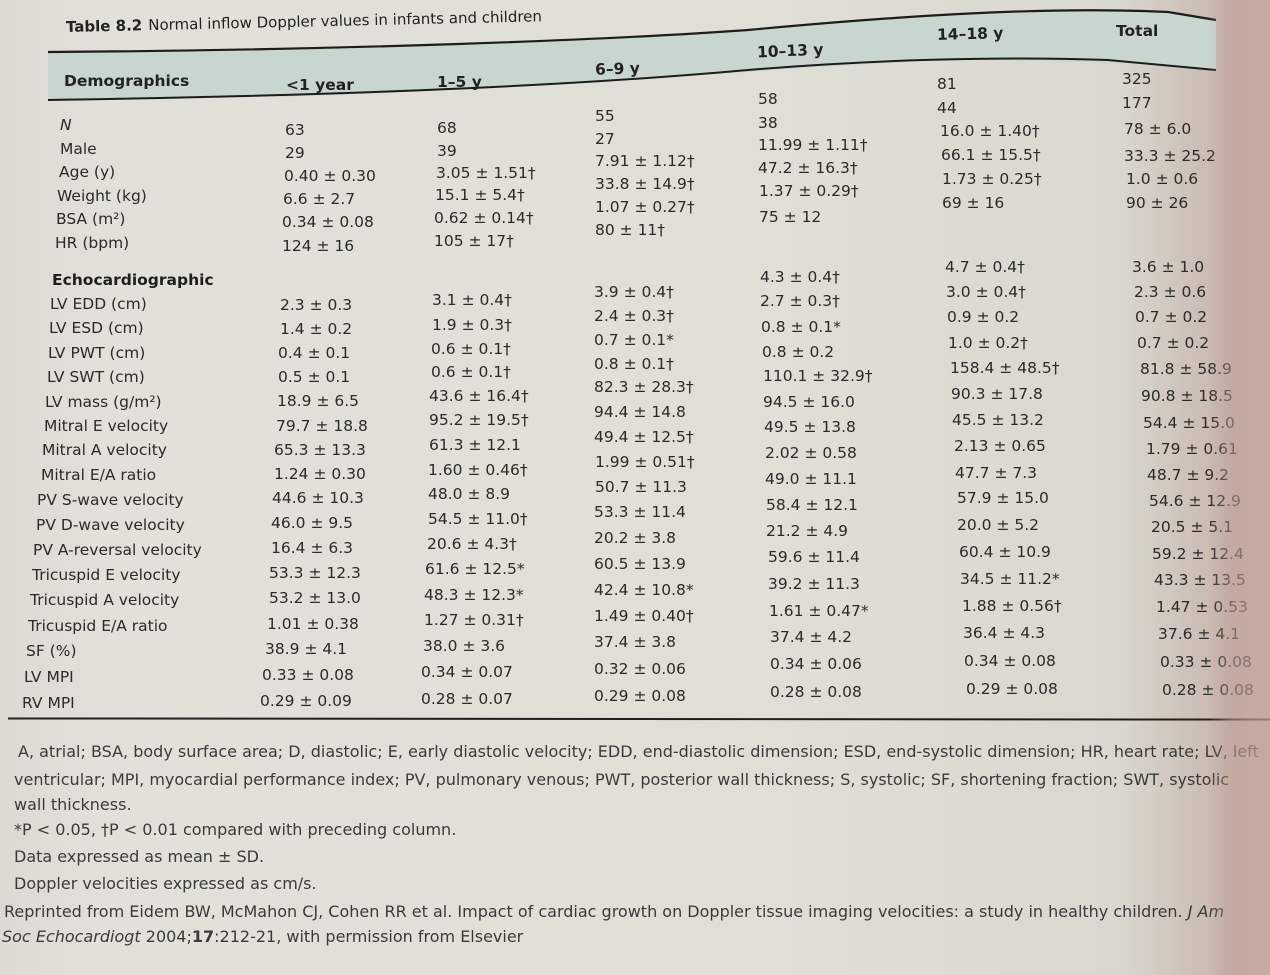 The height and width of the screenshot is (975, 1270). Describe the element at coordinates (809, 402) in the screenshot. I see `cell: 94.5 ± 16.0` at that location.